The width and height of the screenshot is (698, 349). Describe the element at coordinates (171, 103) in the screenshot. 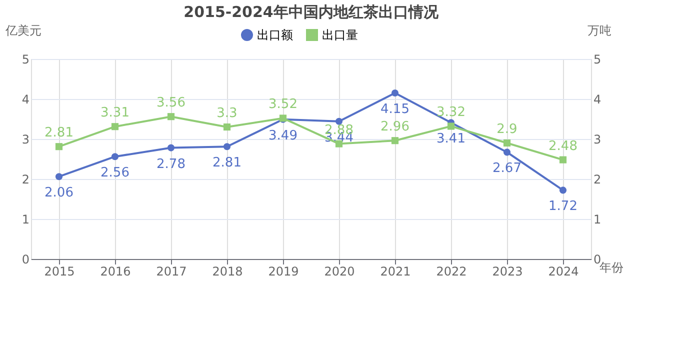

I see `data-label: 3.56` at that location.